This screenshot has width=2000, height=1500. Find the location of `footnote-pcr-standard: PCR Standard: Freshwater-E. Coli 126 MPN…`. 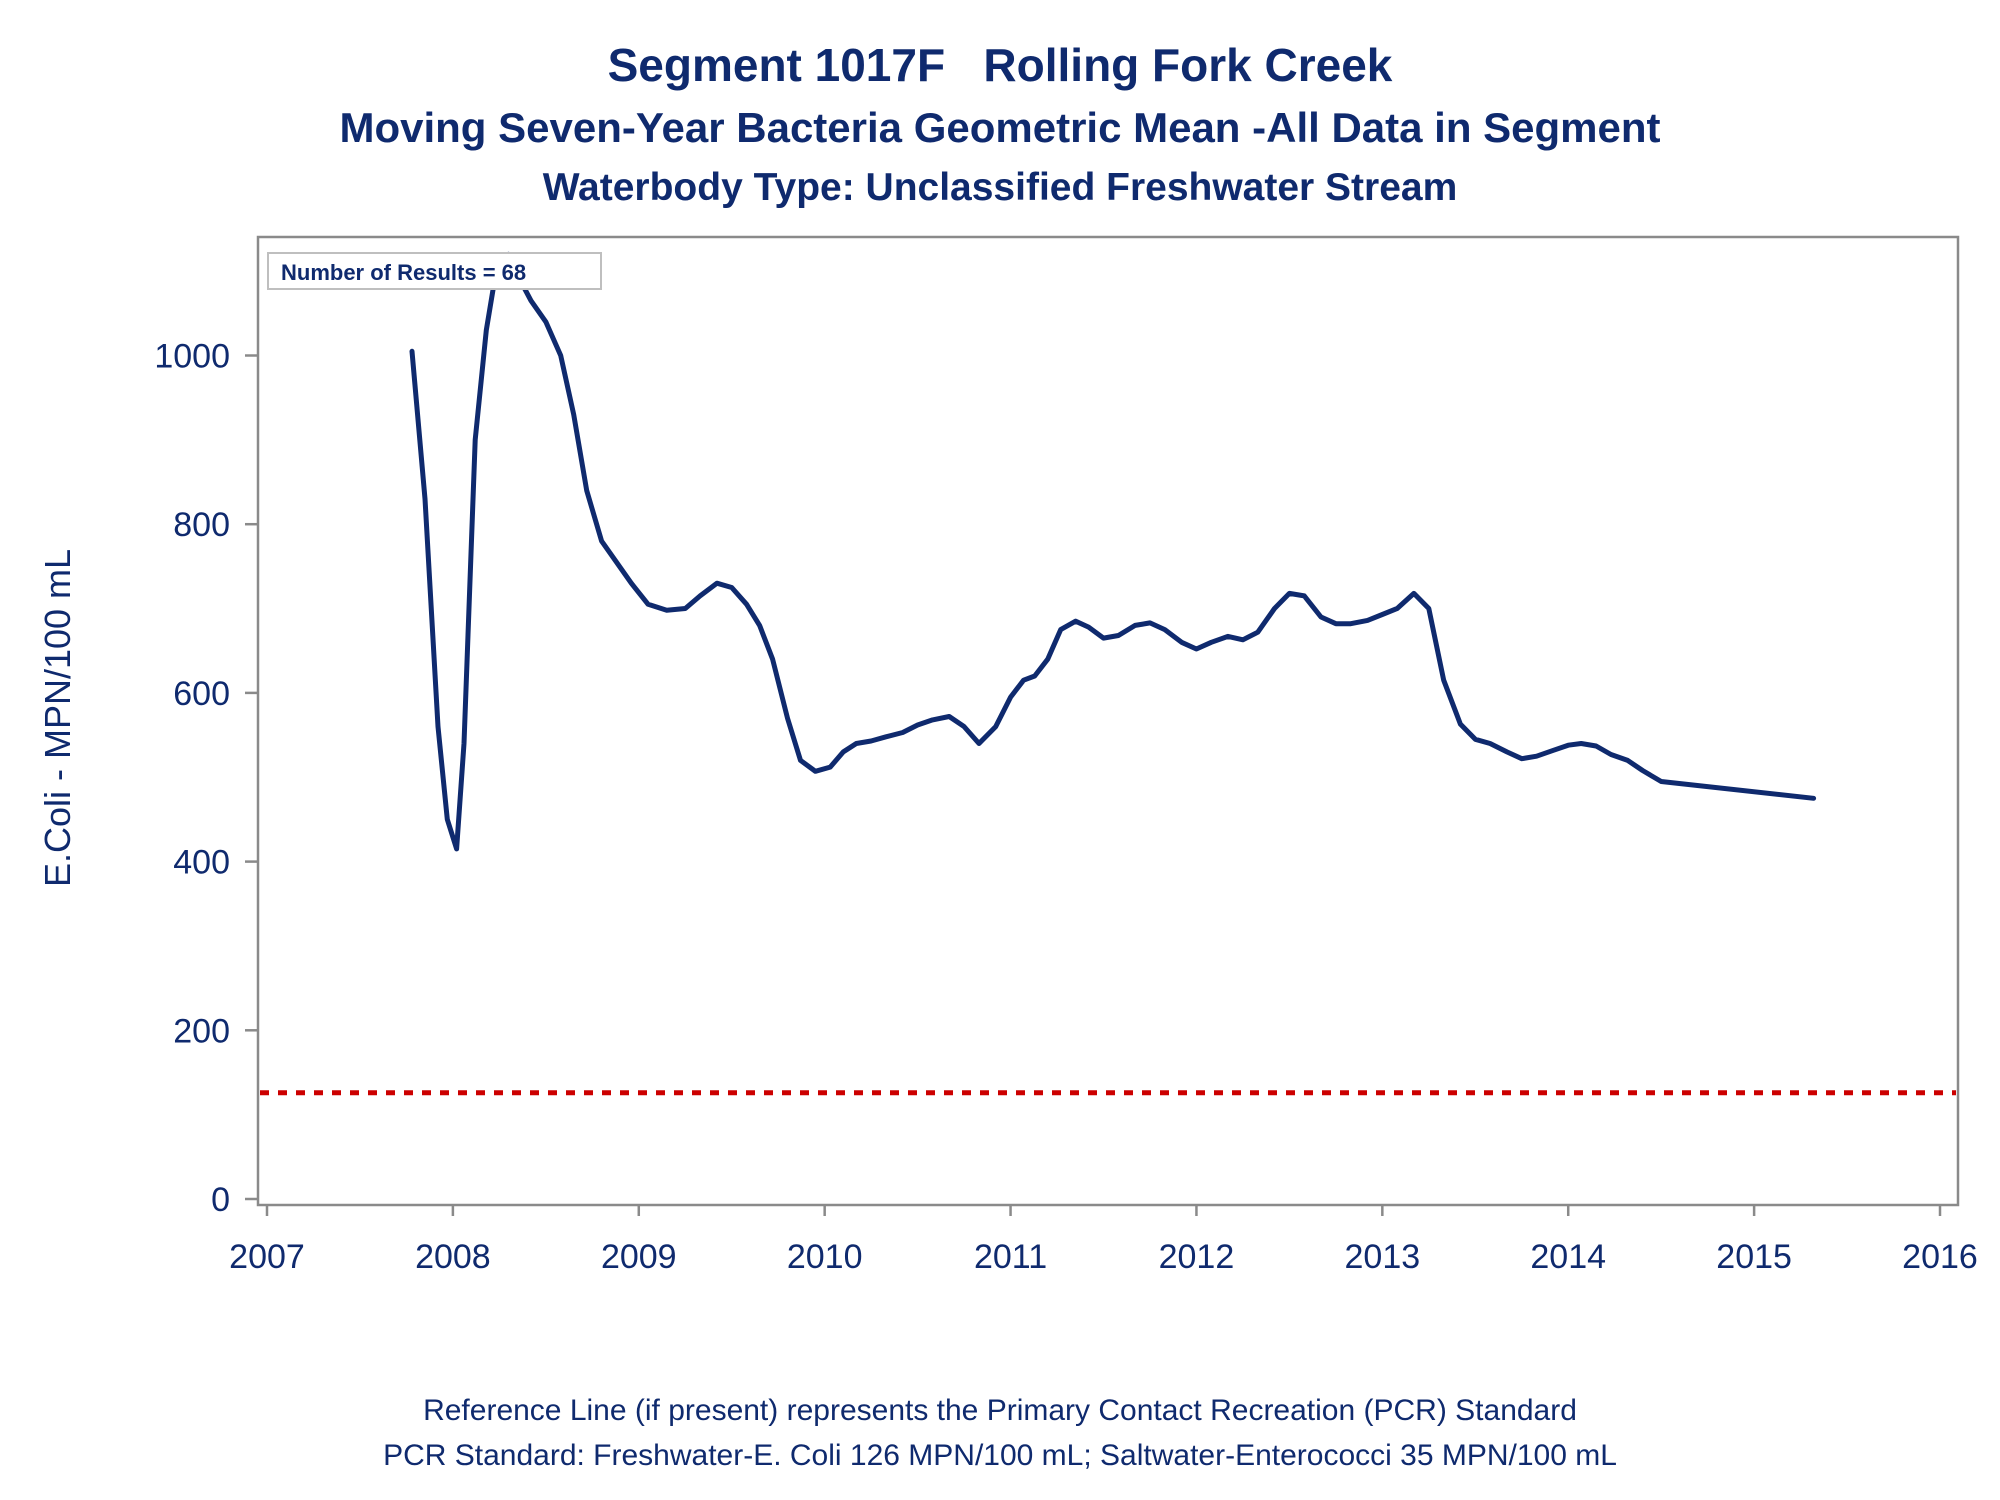

footnote-pcr-standard: PCR Standard: Freshwater-E. Coli 126 MPN… is located at coordinates (1000, 1455).